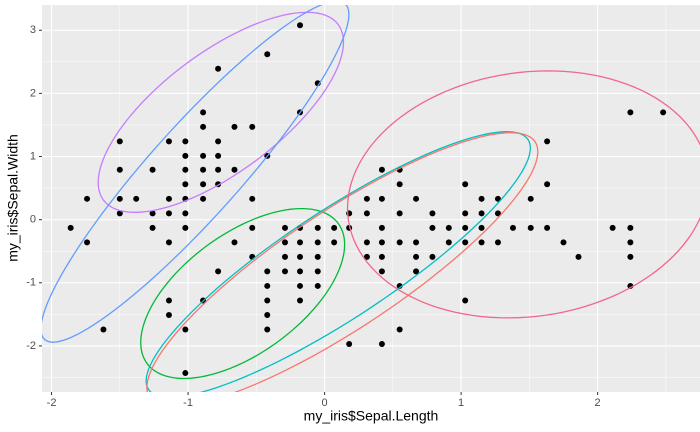 The height and width of the screenshot is (432, 700). What do you see at coordinates (325, 403) in the screenshot?
I see `x-tick-label: 0` at bounding box center [325, 403].